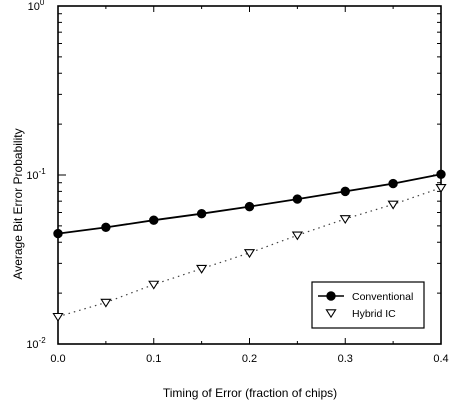  What do you see at coordinates (57, 359) in the screenshot?
I see `x-tick-label: 0.0` at bounding box center [57, 359].